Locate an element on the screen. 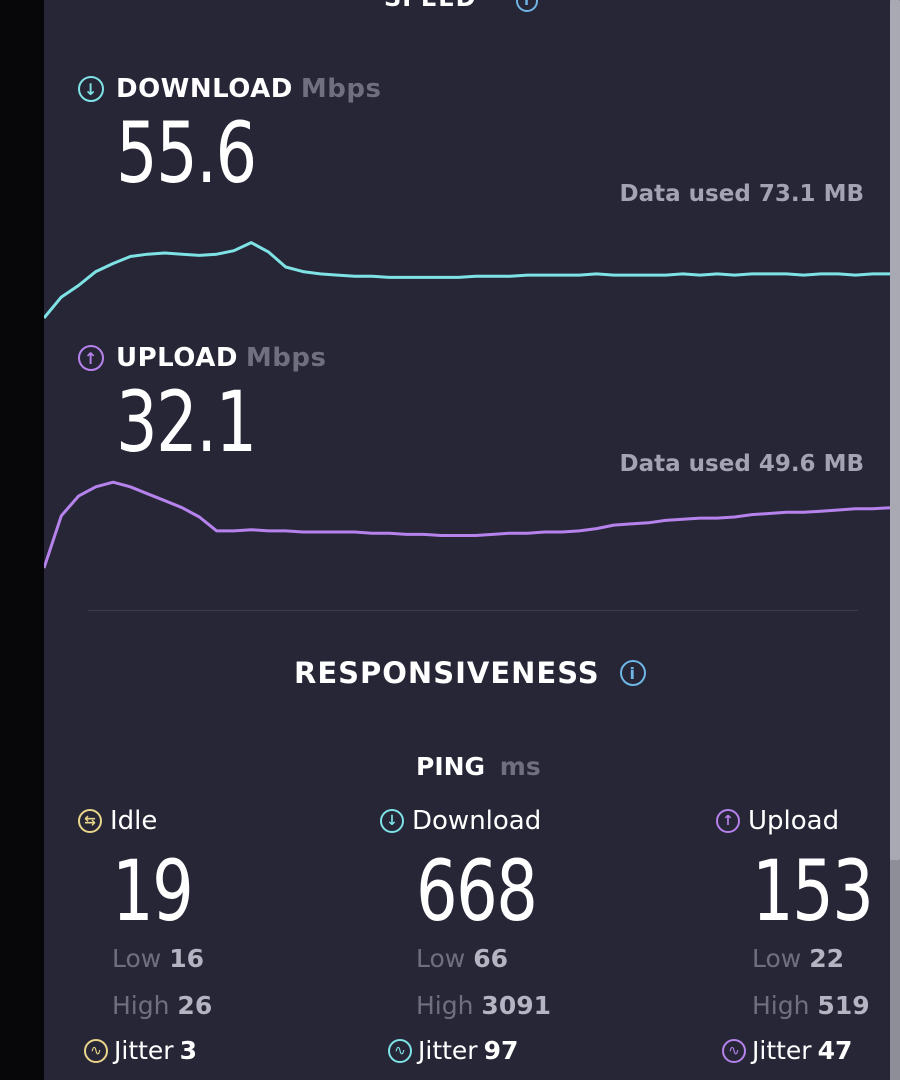 The height and width of the screenshot is (1080, 900). ping-upload-value: 153 is located at coordinates (813, 891).